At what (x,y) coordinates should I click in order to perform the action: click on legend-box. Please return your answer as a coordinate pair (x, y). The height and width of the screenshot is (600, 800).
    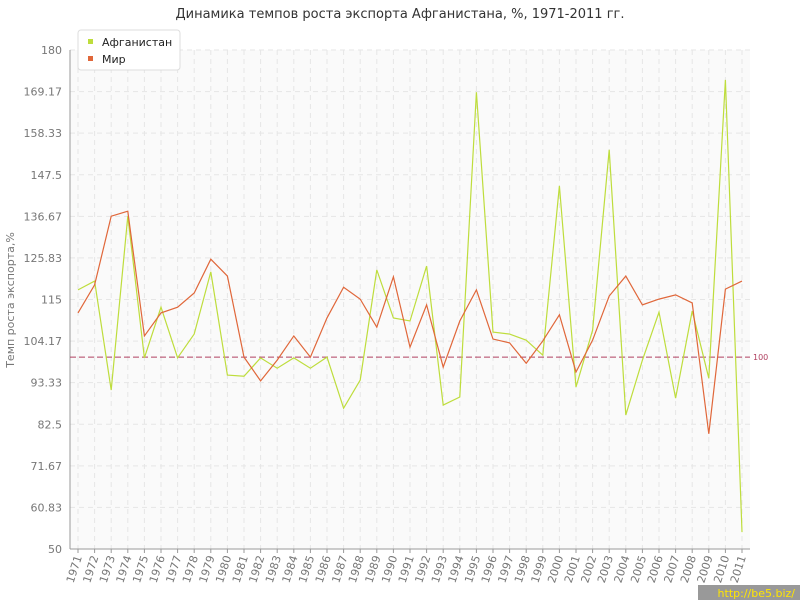
    Looking at the image, I should click on (129, 50).